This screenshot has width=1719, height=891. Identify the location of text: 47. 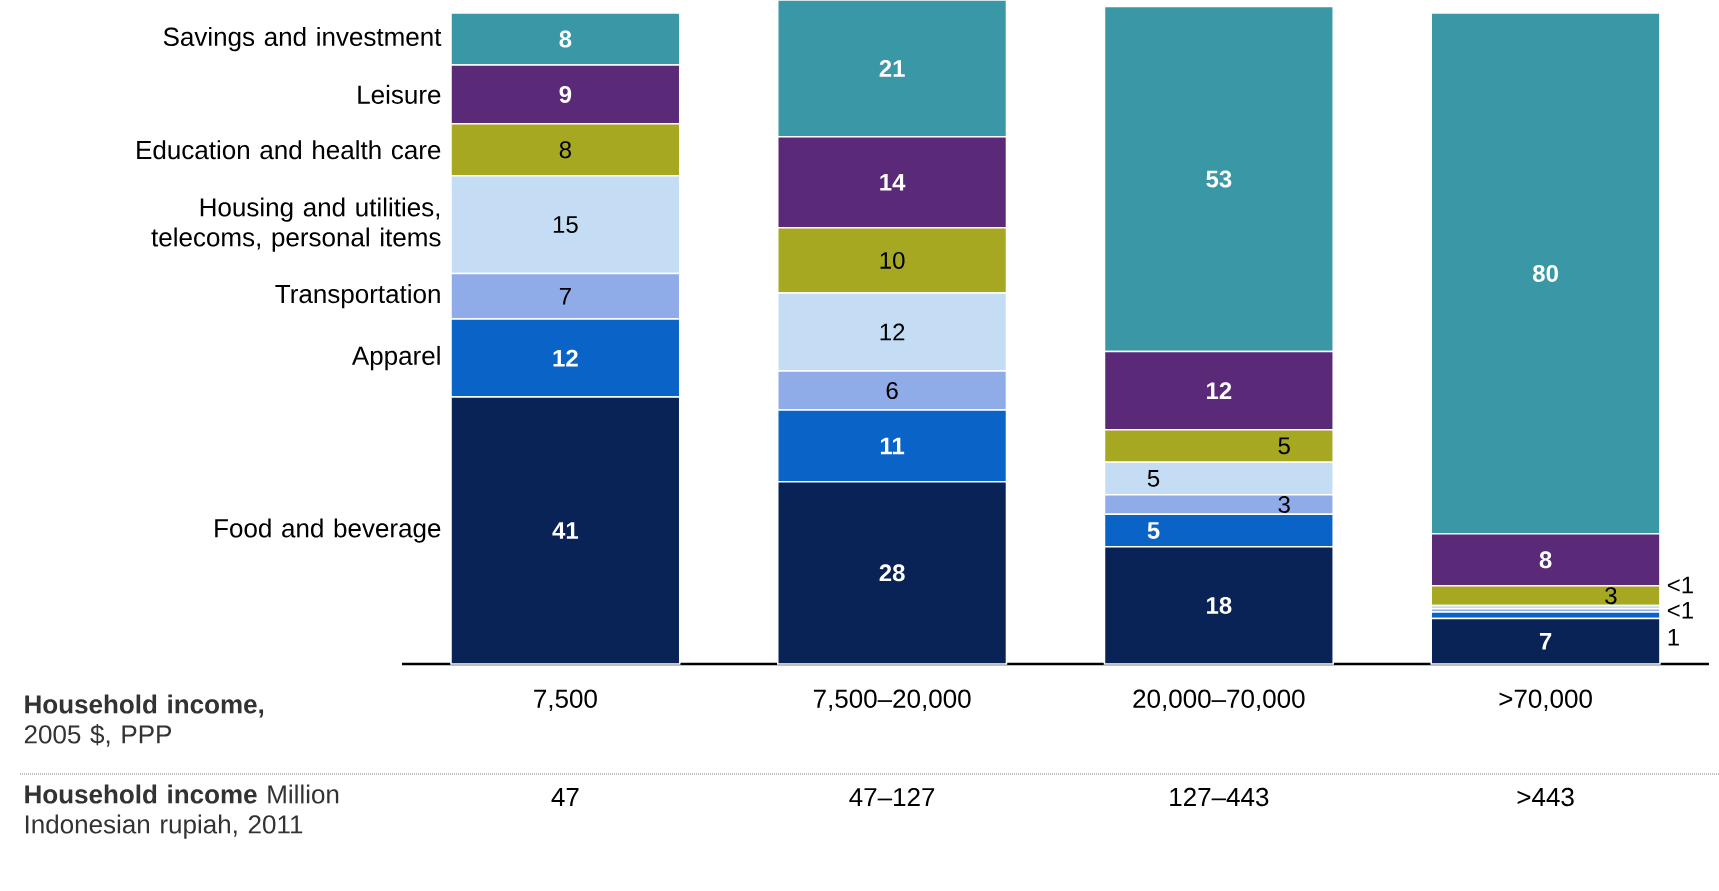
(565, 797).